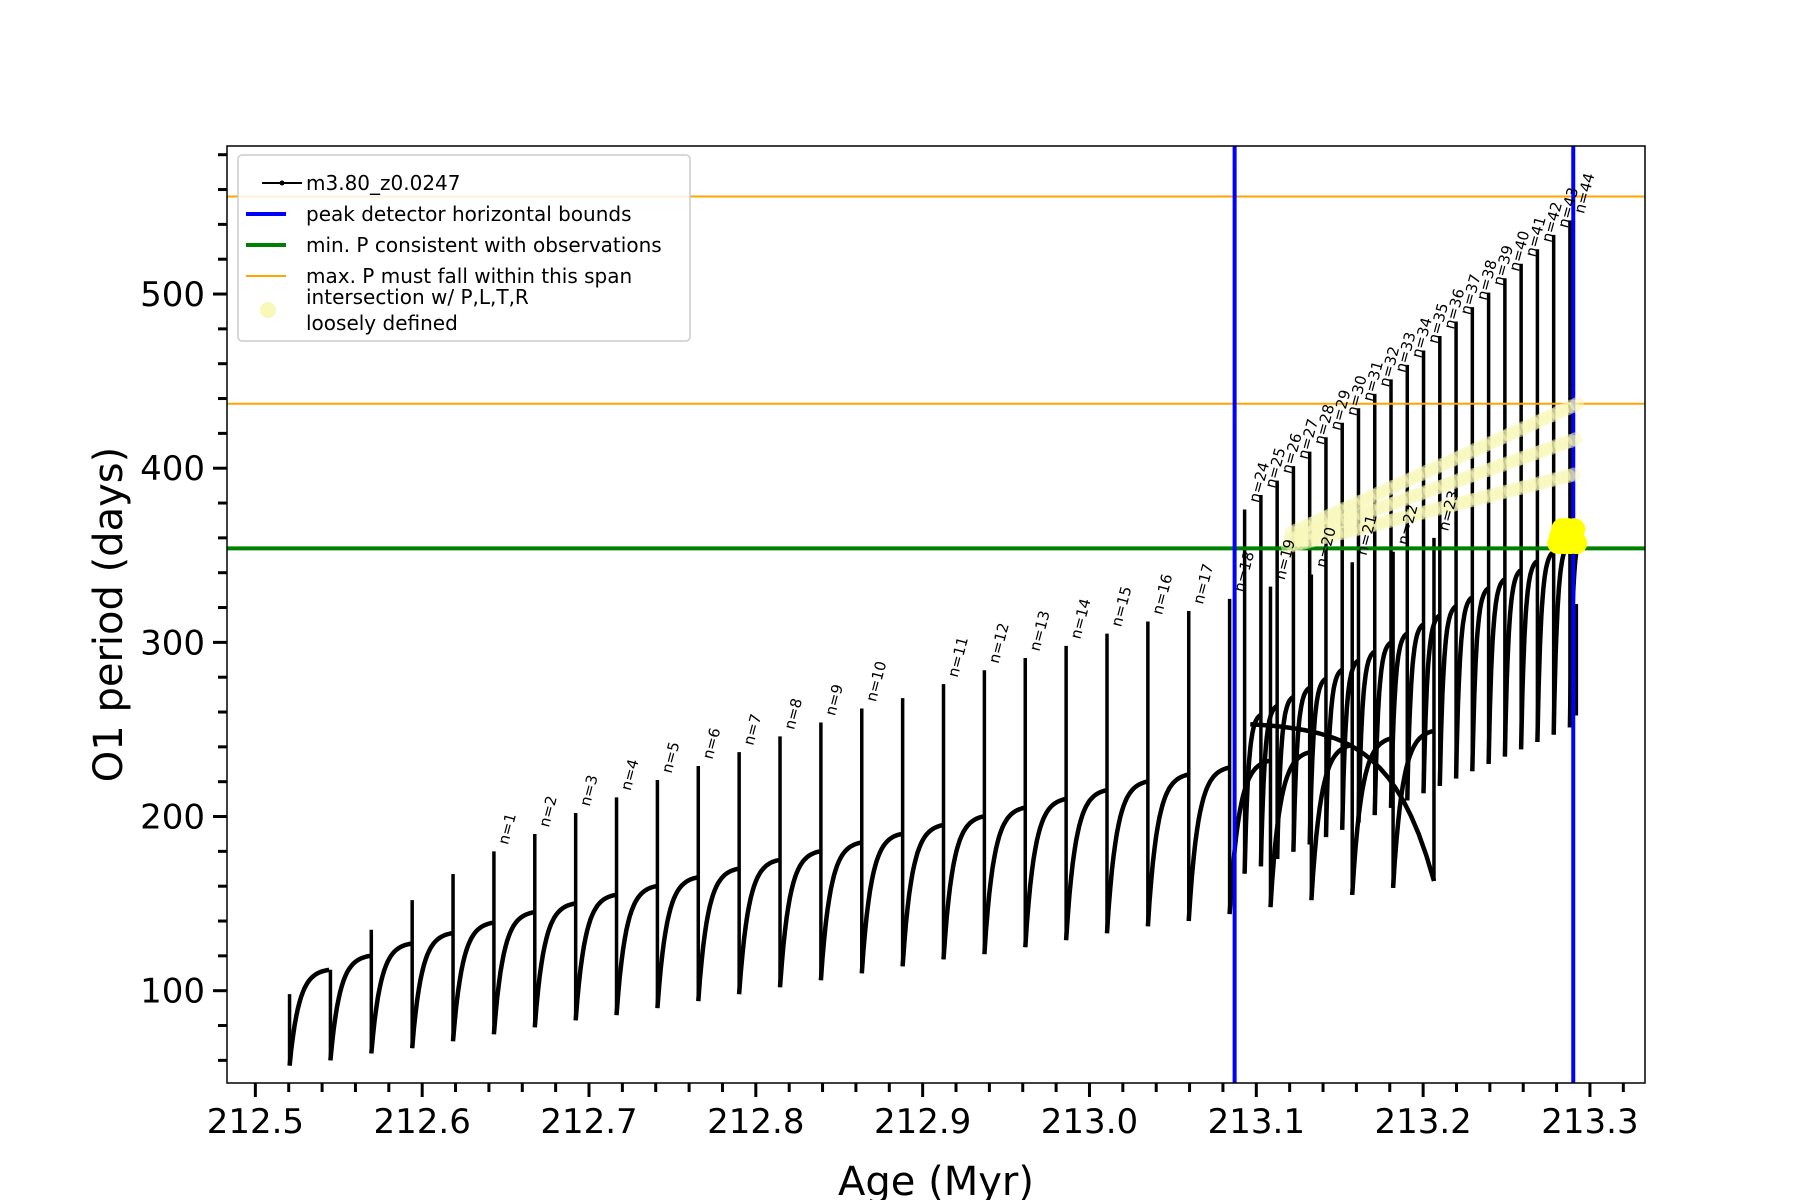 This screenshot has height=1200, width=1800. Describe the element at coordinates (999, 643) in the screenshot. I see `pulse-label: n=12` at that location.